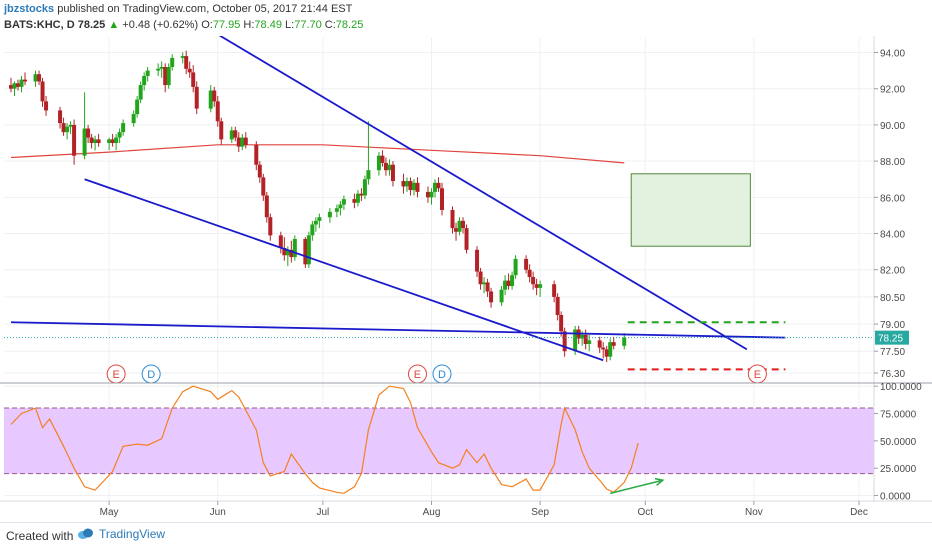  What do you see at coordinates (636, 487) in the screenshot?
I see `rsi-arrow-line` at bounding box center [636, 487].